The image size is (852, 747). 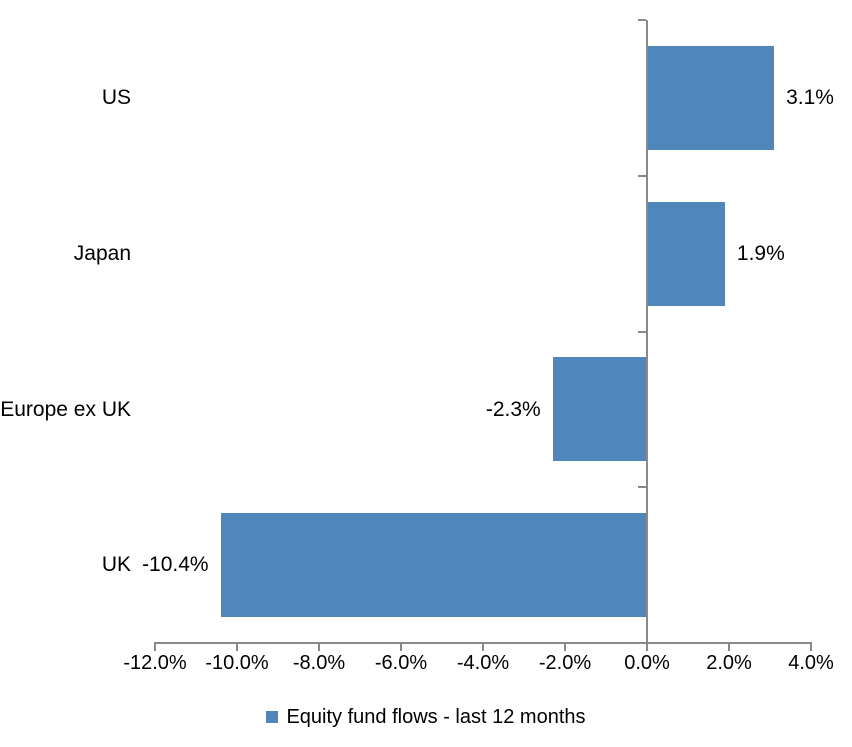 What do you see at coordinates (565, 663) in the screenshot?
I see `x-axis-tick-label: -2.0%` at bounding box center [565, 663].